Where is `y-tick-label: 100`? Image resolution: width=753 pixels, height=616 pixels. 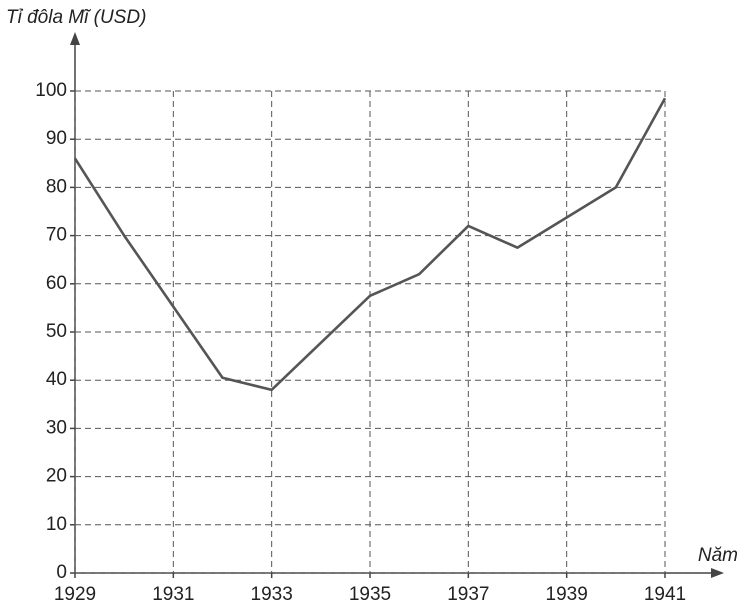 y-tick-label: 100 is located at coordinates (51, 90).